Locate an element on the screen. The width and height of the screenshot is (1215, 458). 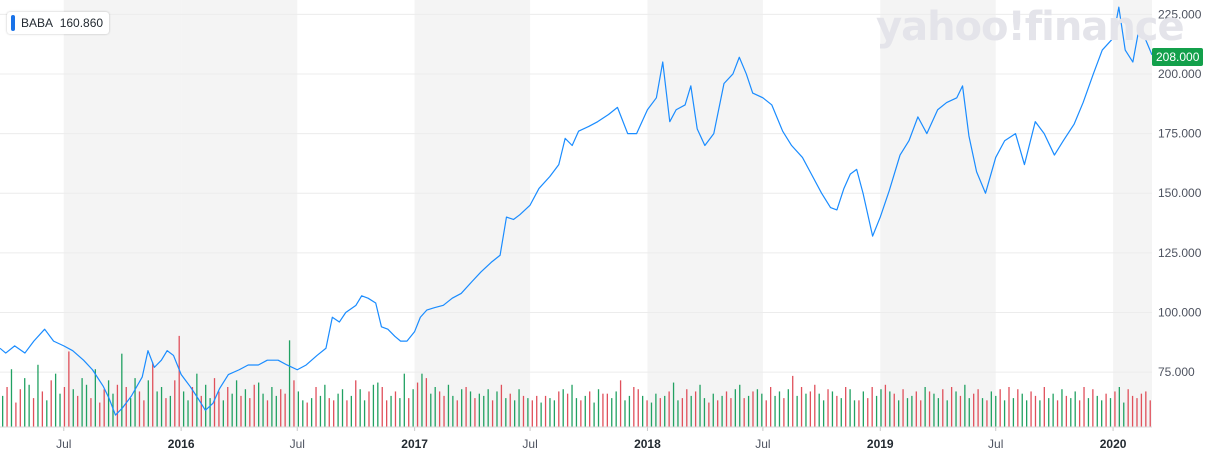
last-price-badge: 208.000 is located at coordinates (1178, 57).